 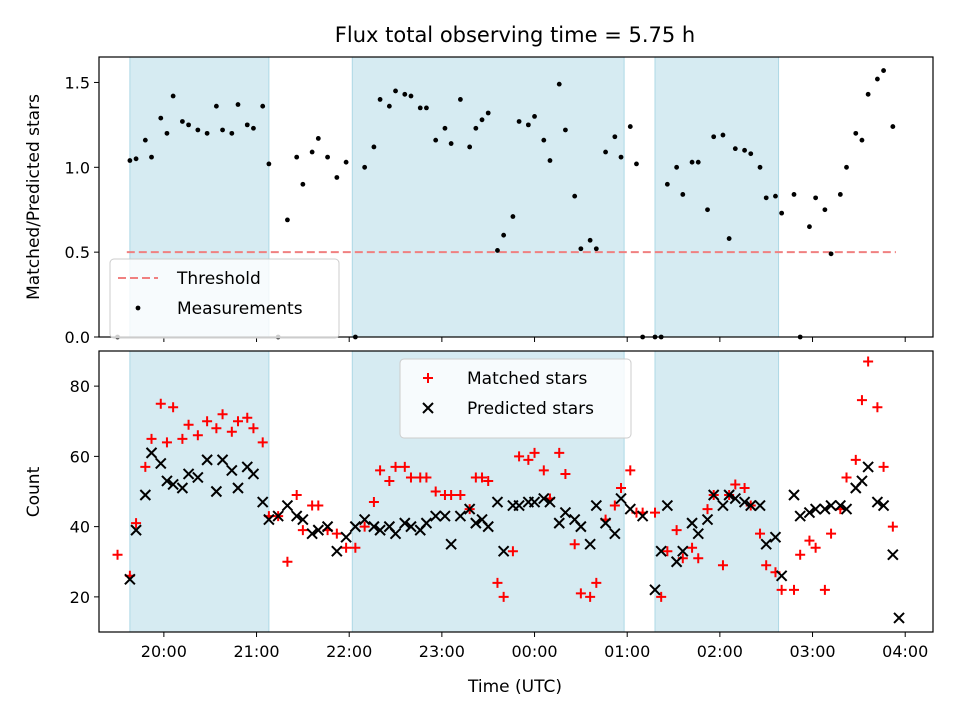 What do you see at coordinates (527, 379) in the screenshot?
I see `legend-label: Matched stars` at bounding box center [527, 379].